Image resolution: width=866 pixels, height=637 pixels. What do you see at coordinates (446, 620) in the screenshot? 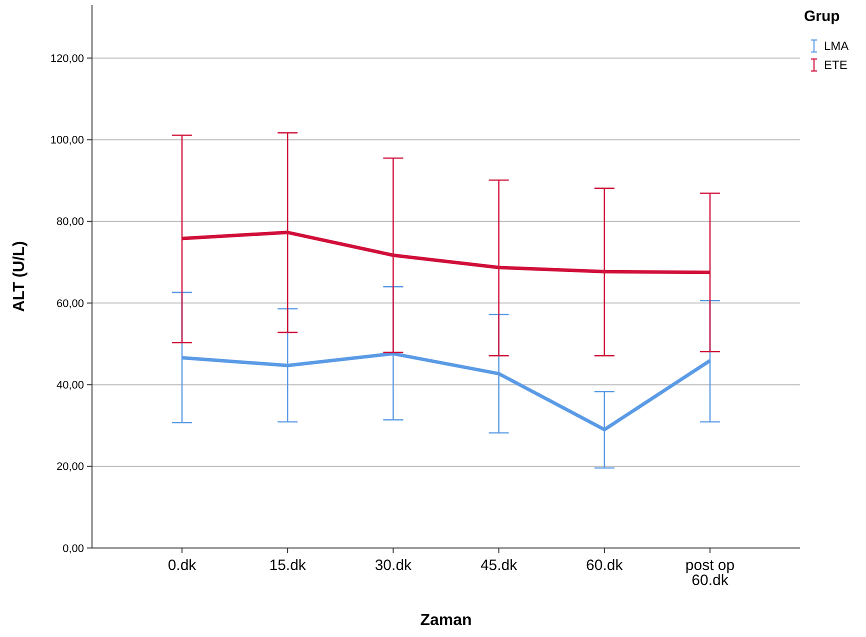
I see `x-axis-title: Zaman` at bounding box center [446, 620].